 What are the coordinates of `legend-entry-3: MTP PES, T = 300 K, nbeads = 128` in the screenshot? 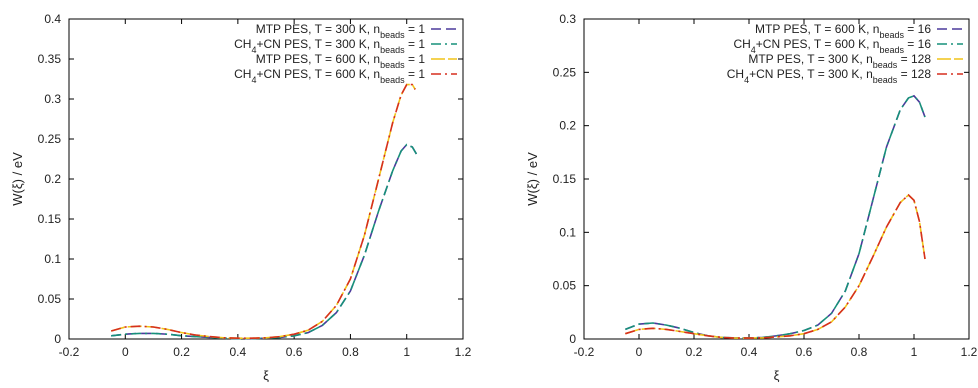 It's located at (839, 61).